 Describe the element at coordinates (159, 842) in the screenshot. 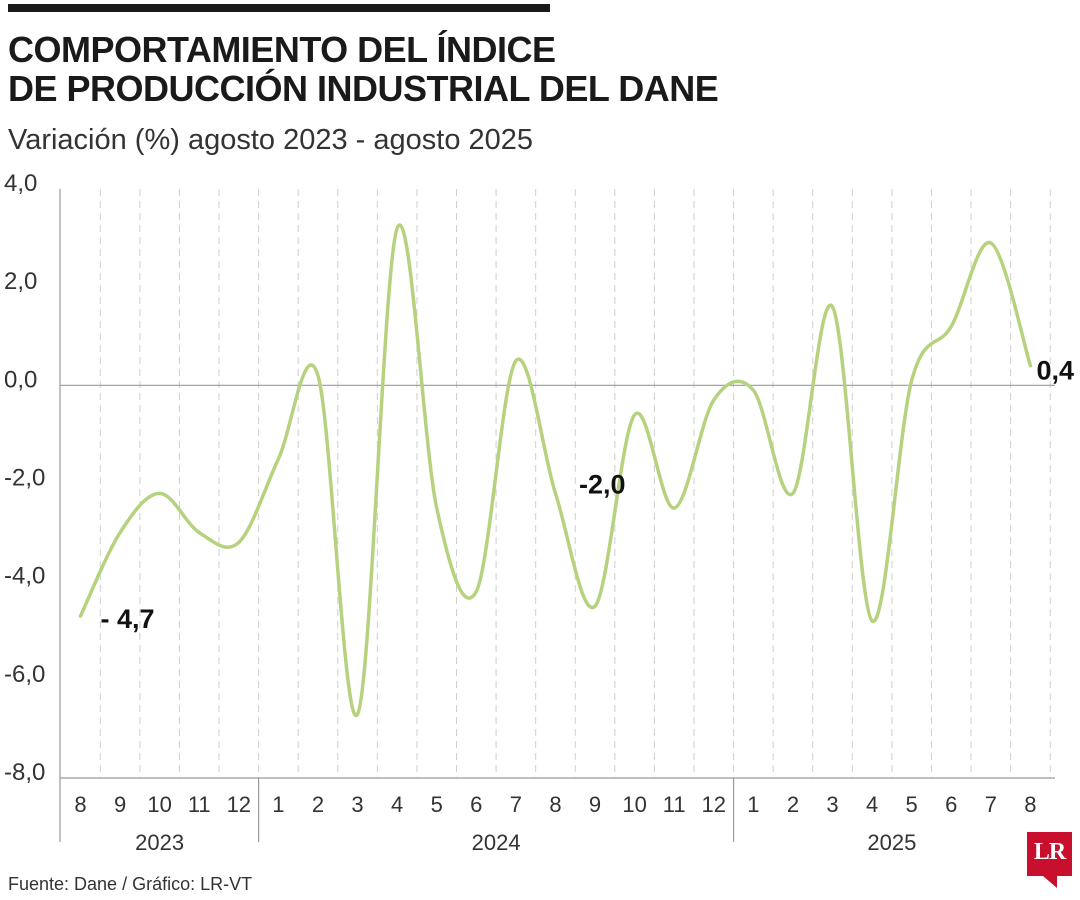

I see `year-label: 2023` at that location.